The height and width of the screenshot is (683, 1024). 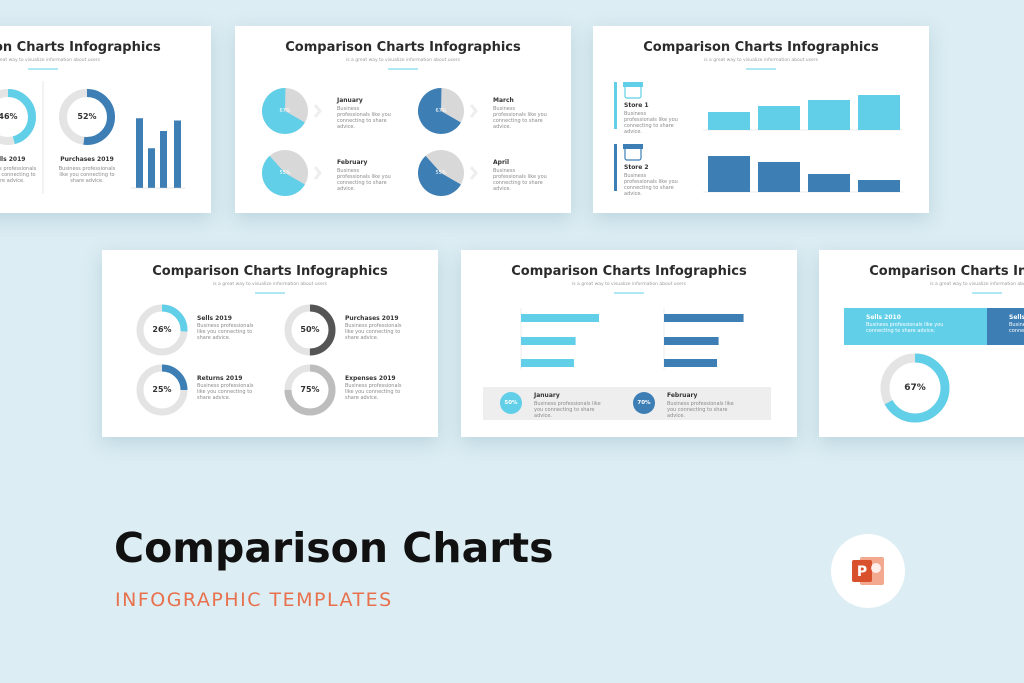 I want to click on item-name: March, so click(x=503, y=100).